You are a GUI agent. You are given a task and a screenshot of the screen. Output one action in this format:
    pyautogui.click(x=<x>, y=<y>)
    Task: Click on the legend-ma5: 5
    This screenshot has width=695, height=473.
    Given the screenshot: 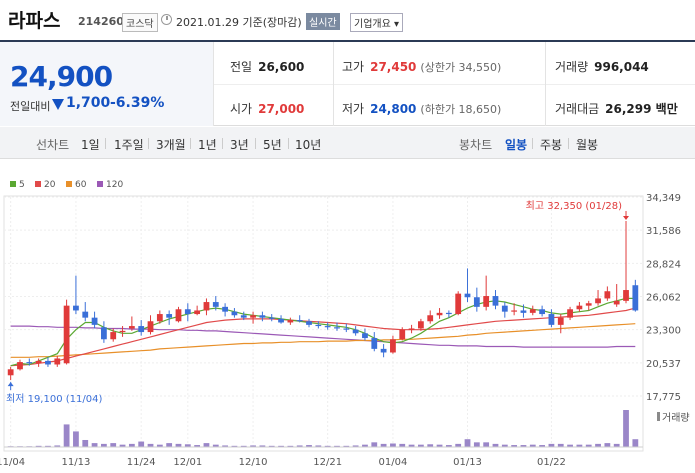 What is the action you would take?
    pyautogui.click(x=17, y=185)
    